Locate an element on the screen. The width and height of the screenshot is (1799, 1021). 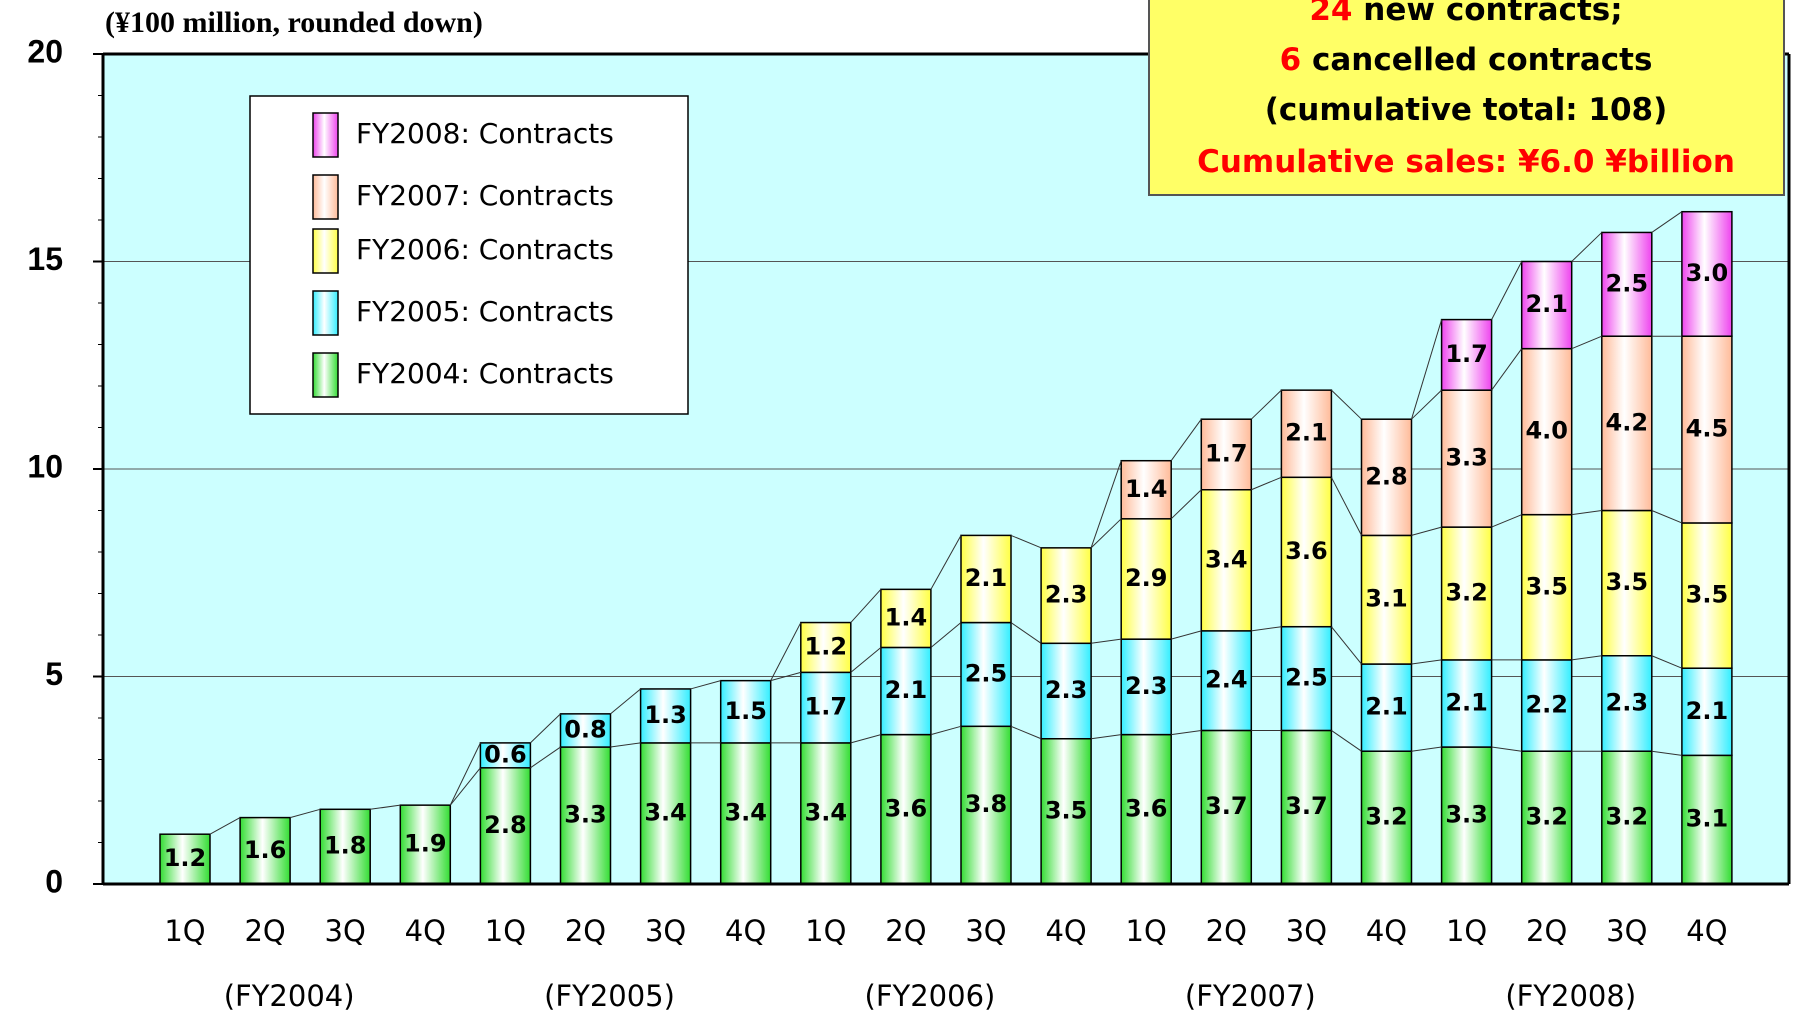
legend-label: FY2005: Contracts is located at coordinates (485, 311).